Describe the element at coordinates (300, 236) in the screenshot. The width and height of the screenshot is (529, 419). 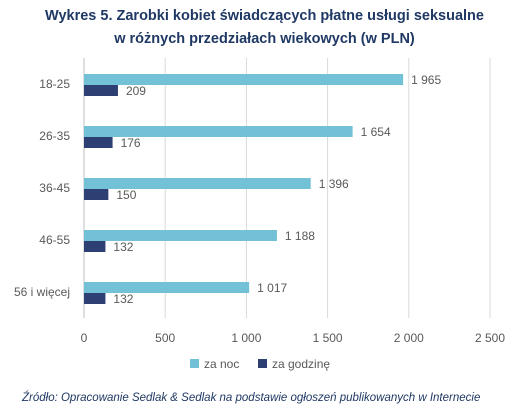
I see `data-label: 1 188` at that location.